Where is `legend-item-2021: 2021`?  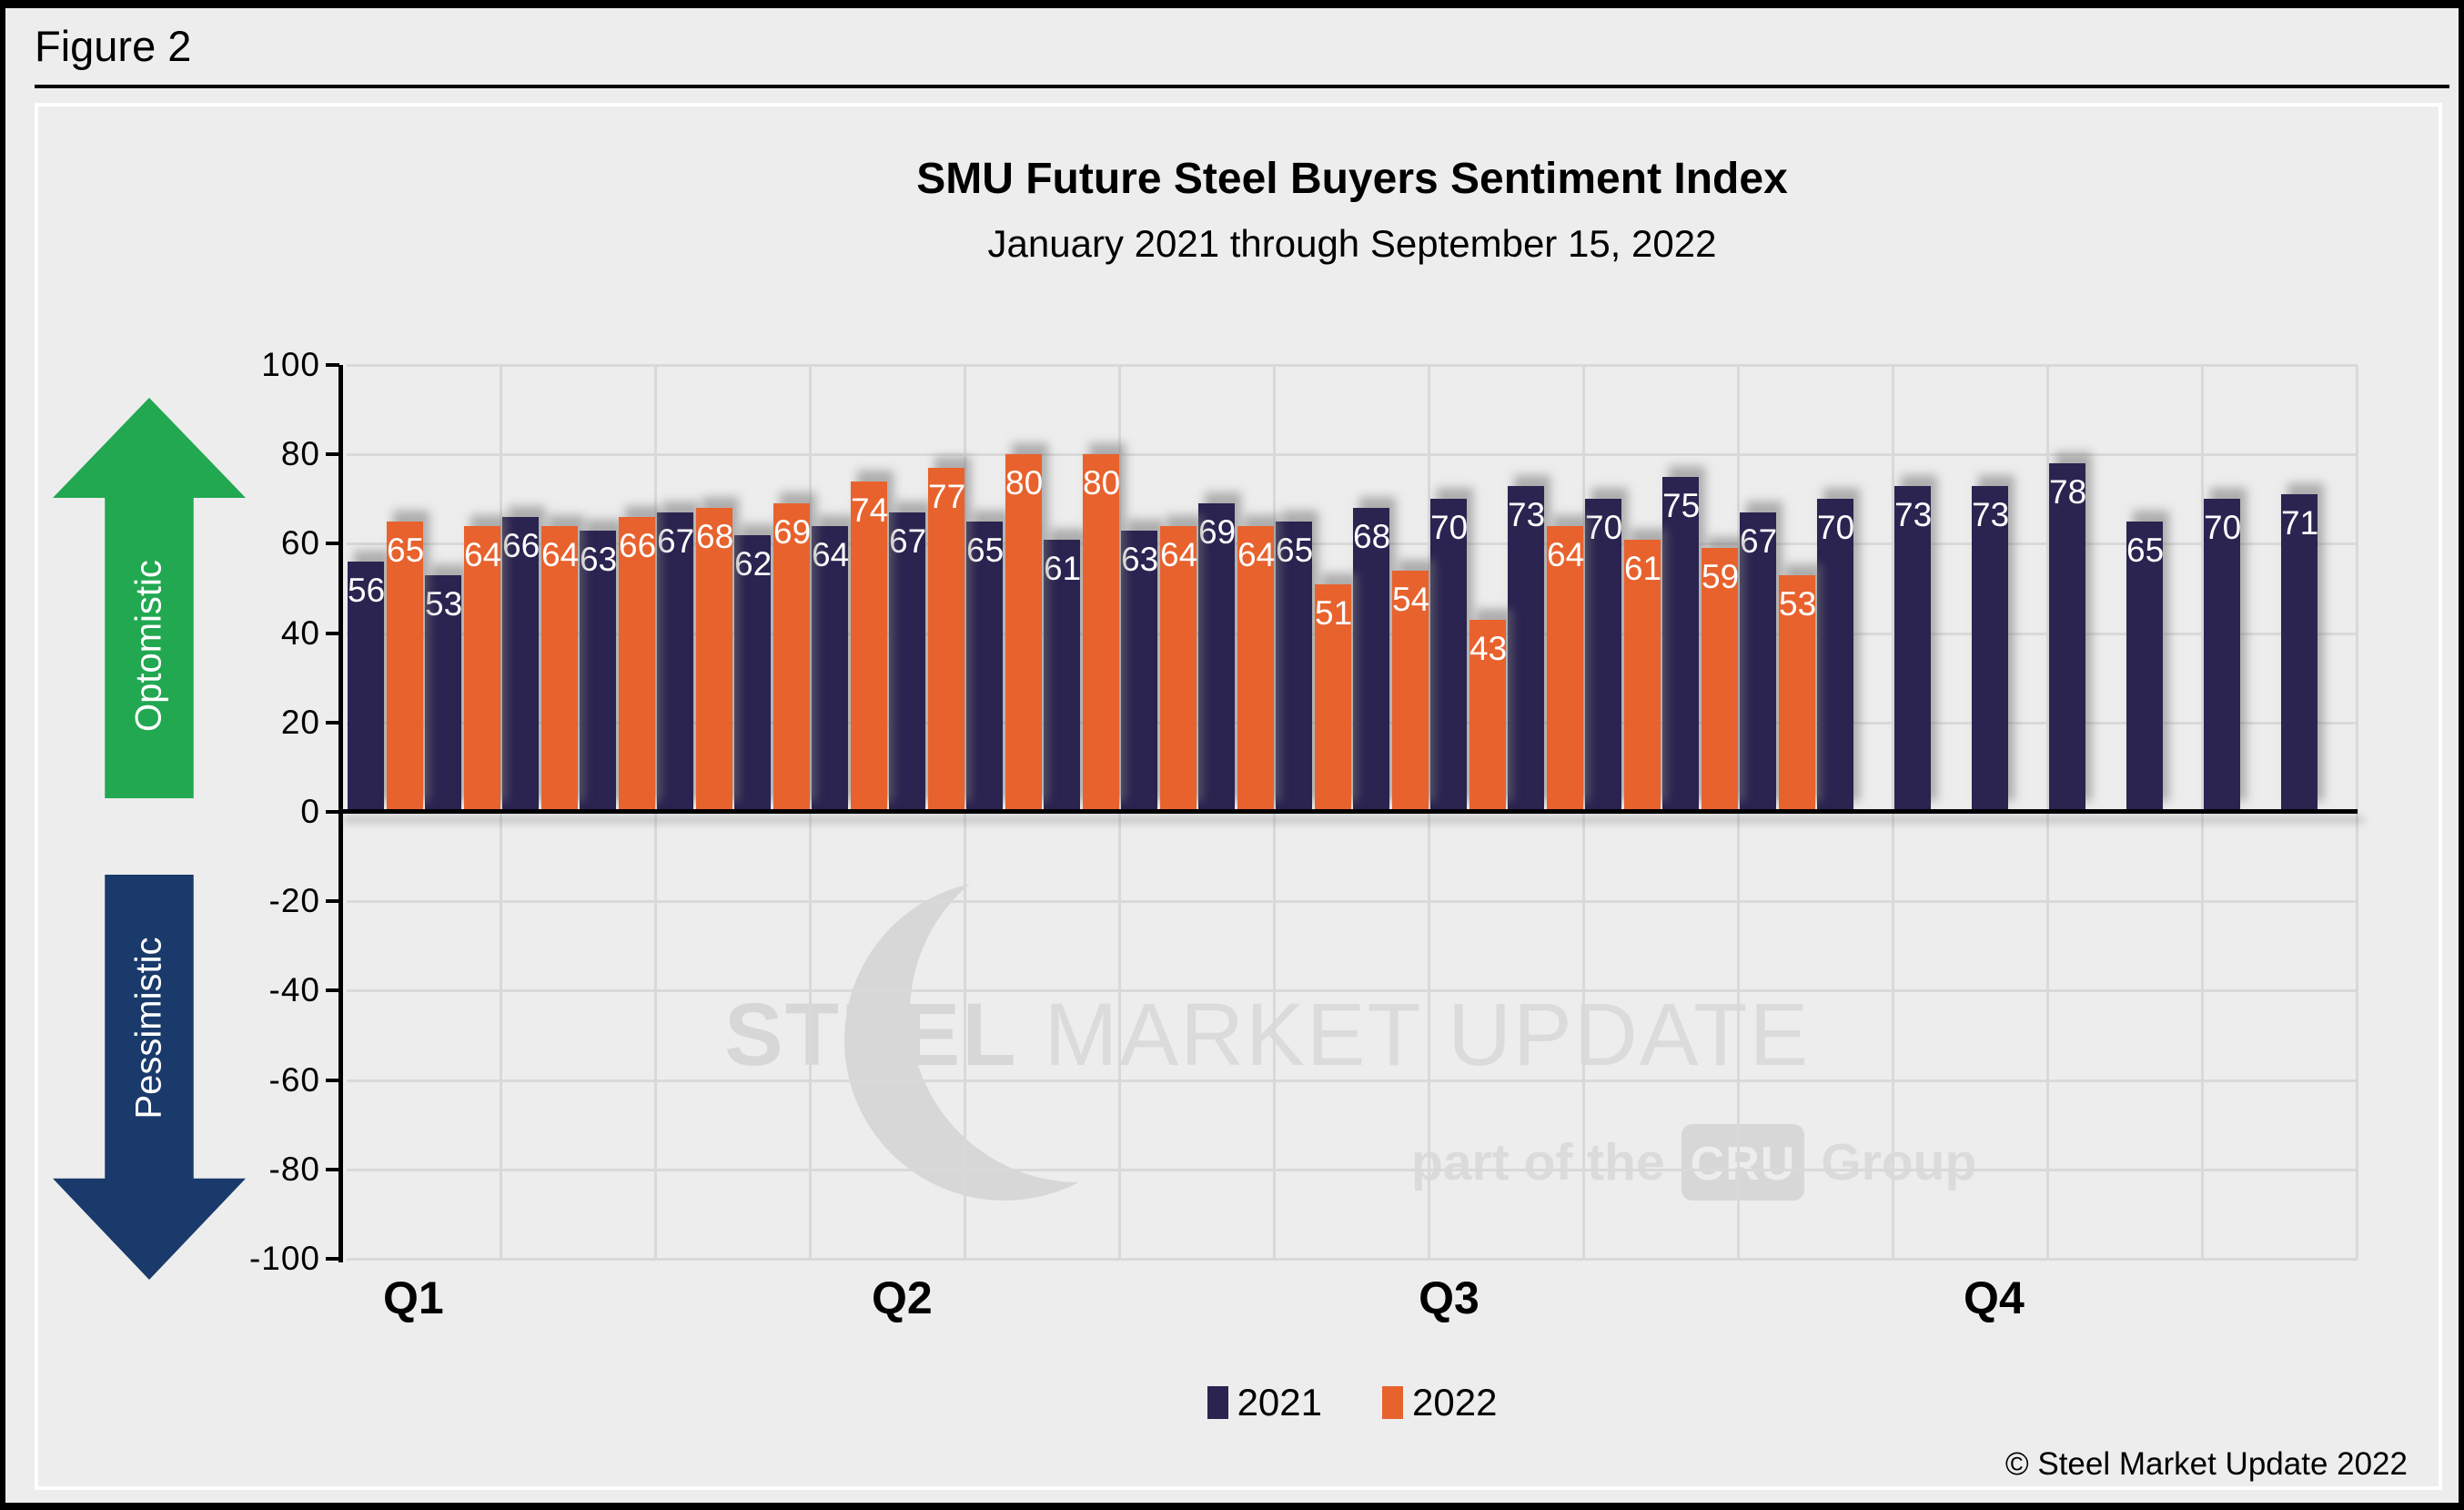
legend-item-2021: 2021 is located at coordinates (1264, 1402).